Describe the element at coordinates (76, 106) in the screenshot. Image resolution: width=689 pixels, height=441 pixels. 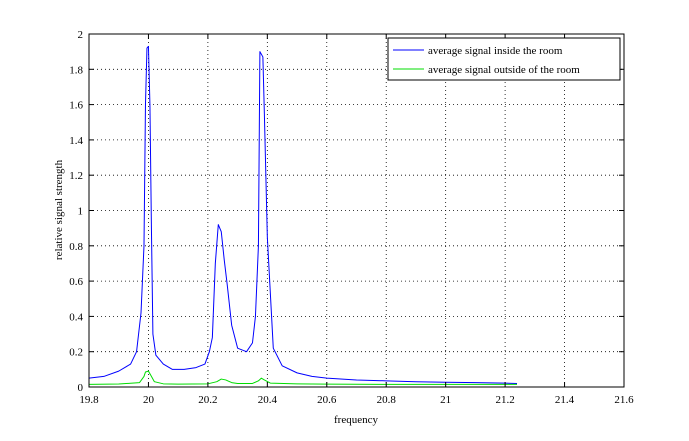
I see `y-tick-label: 1.6` at that location.